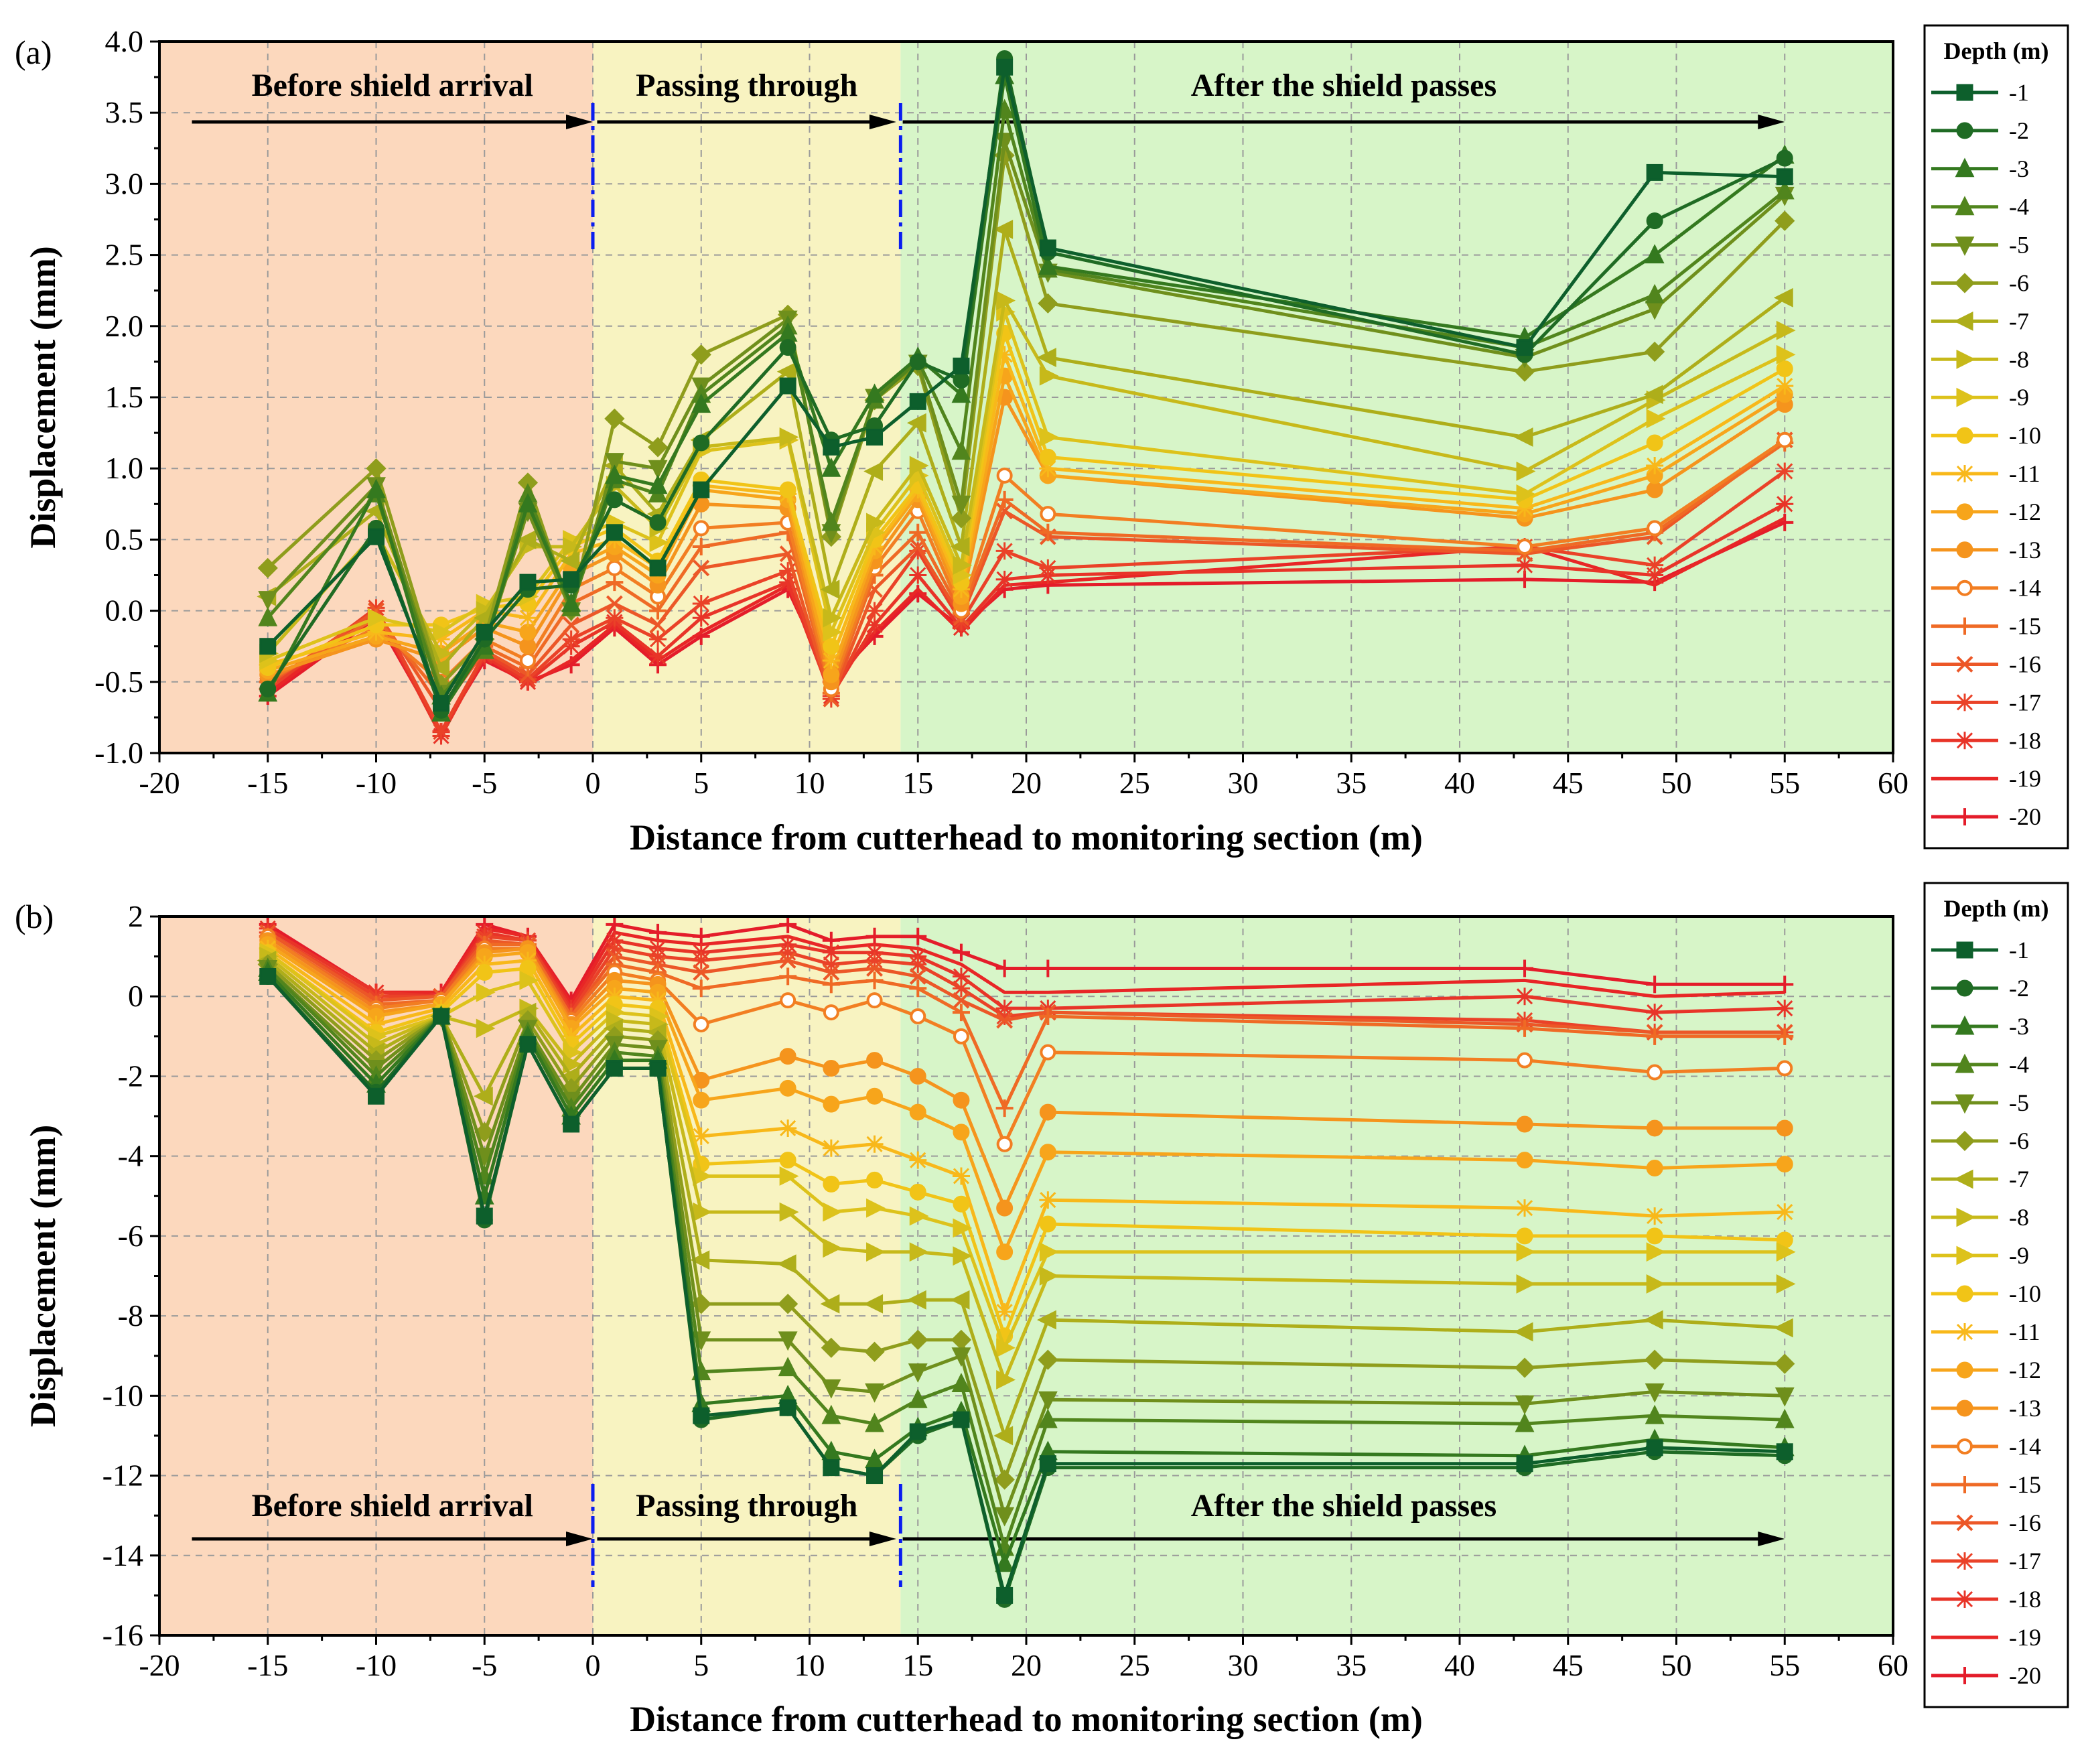 Image resolution: width=2088 pixels, height=1764 pixels. What do you see at coordinates (746, 85) in the screenshot?
I see `phase-label: Passing through` at bounding box center [746, 85].